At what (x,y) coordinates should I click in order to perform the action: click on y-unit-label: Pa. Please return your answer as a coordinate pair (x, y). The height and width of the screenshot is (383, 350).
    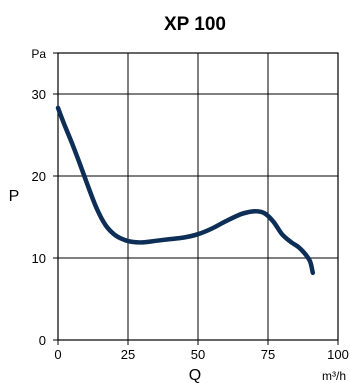
    Looking at the image, I should click on (38, 54).